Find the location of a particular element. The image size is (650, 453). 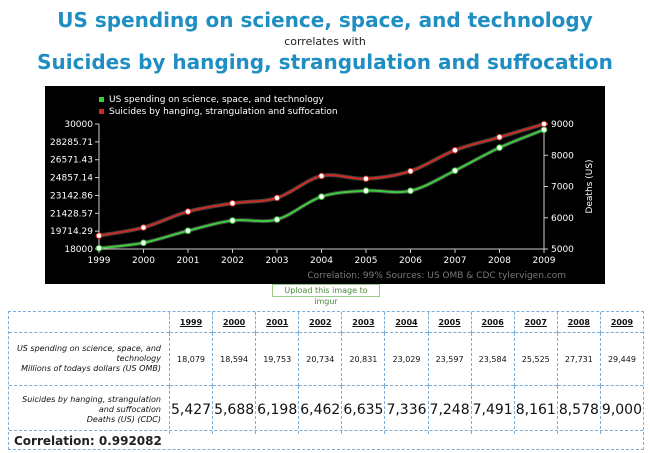

table-cell: 18,594 is located at coordinates (234, 359).